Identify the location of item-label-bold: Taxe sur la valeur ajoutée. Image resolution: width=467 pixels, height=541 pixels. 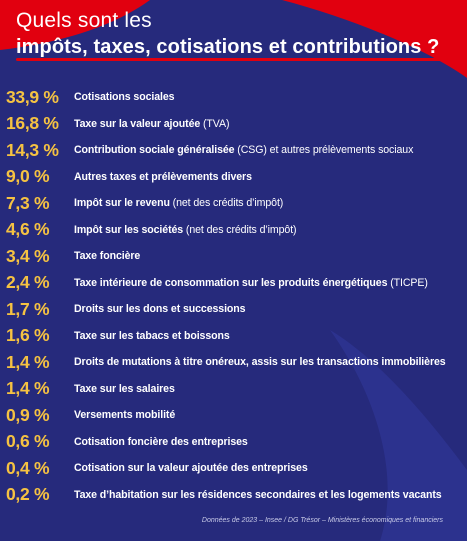
(137, 123).